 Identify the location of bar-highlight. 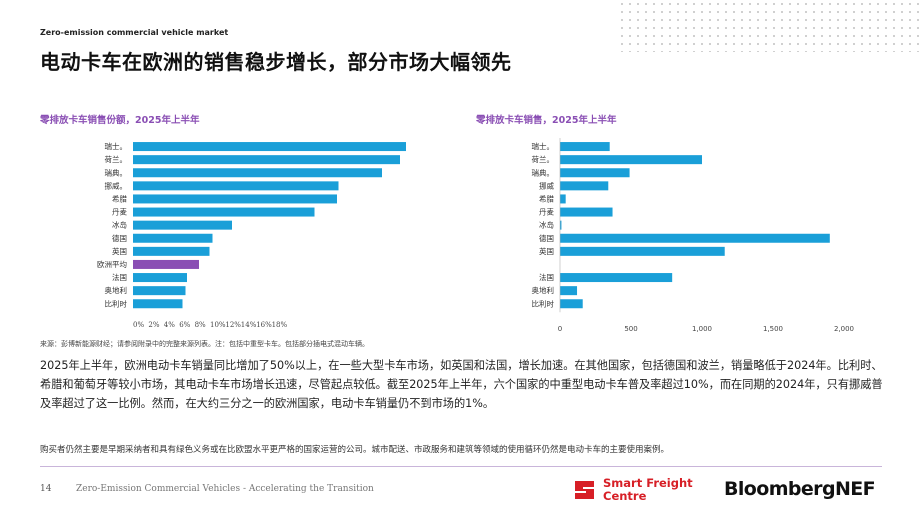
(166, 264).